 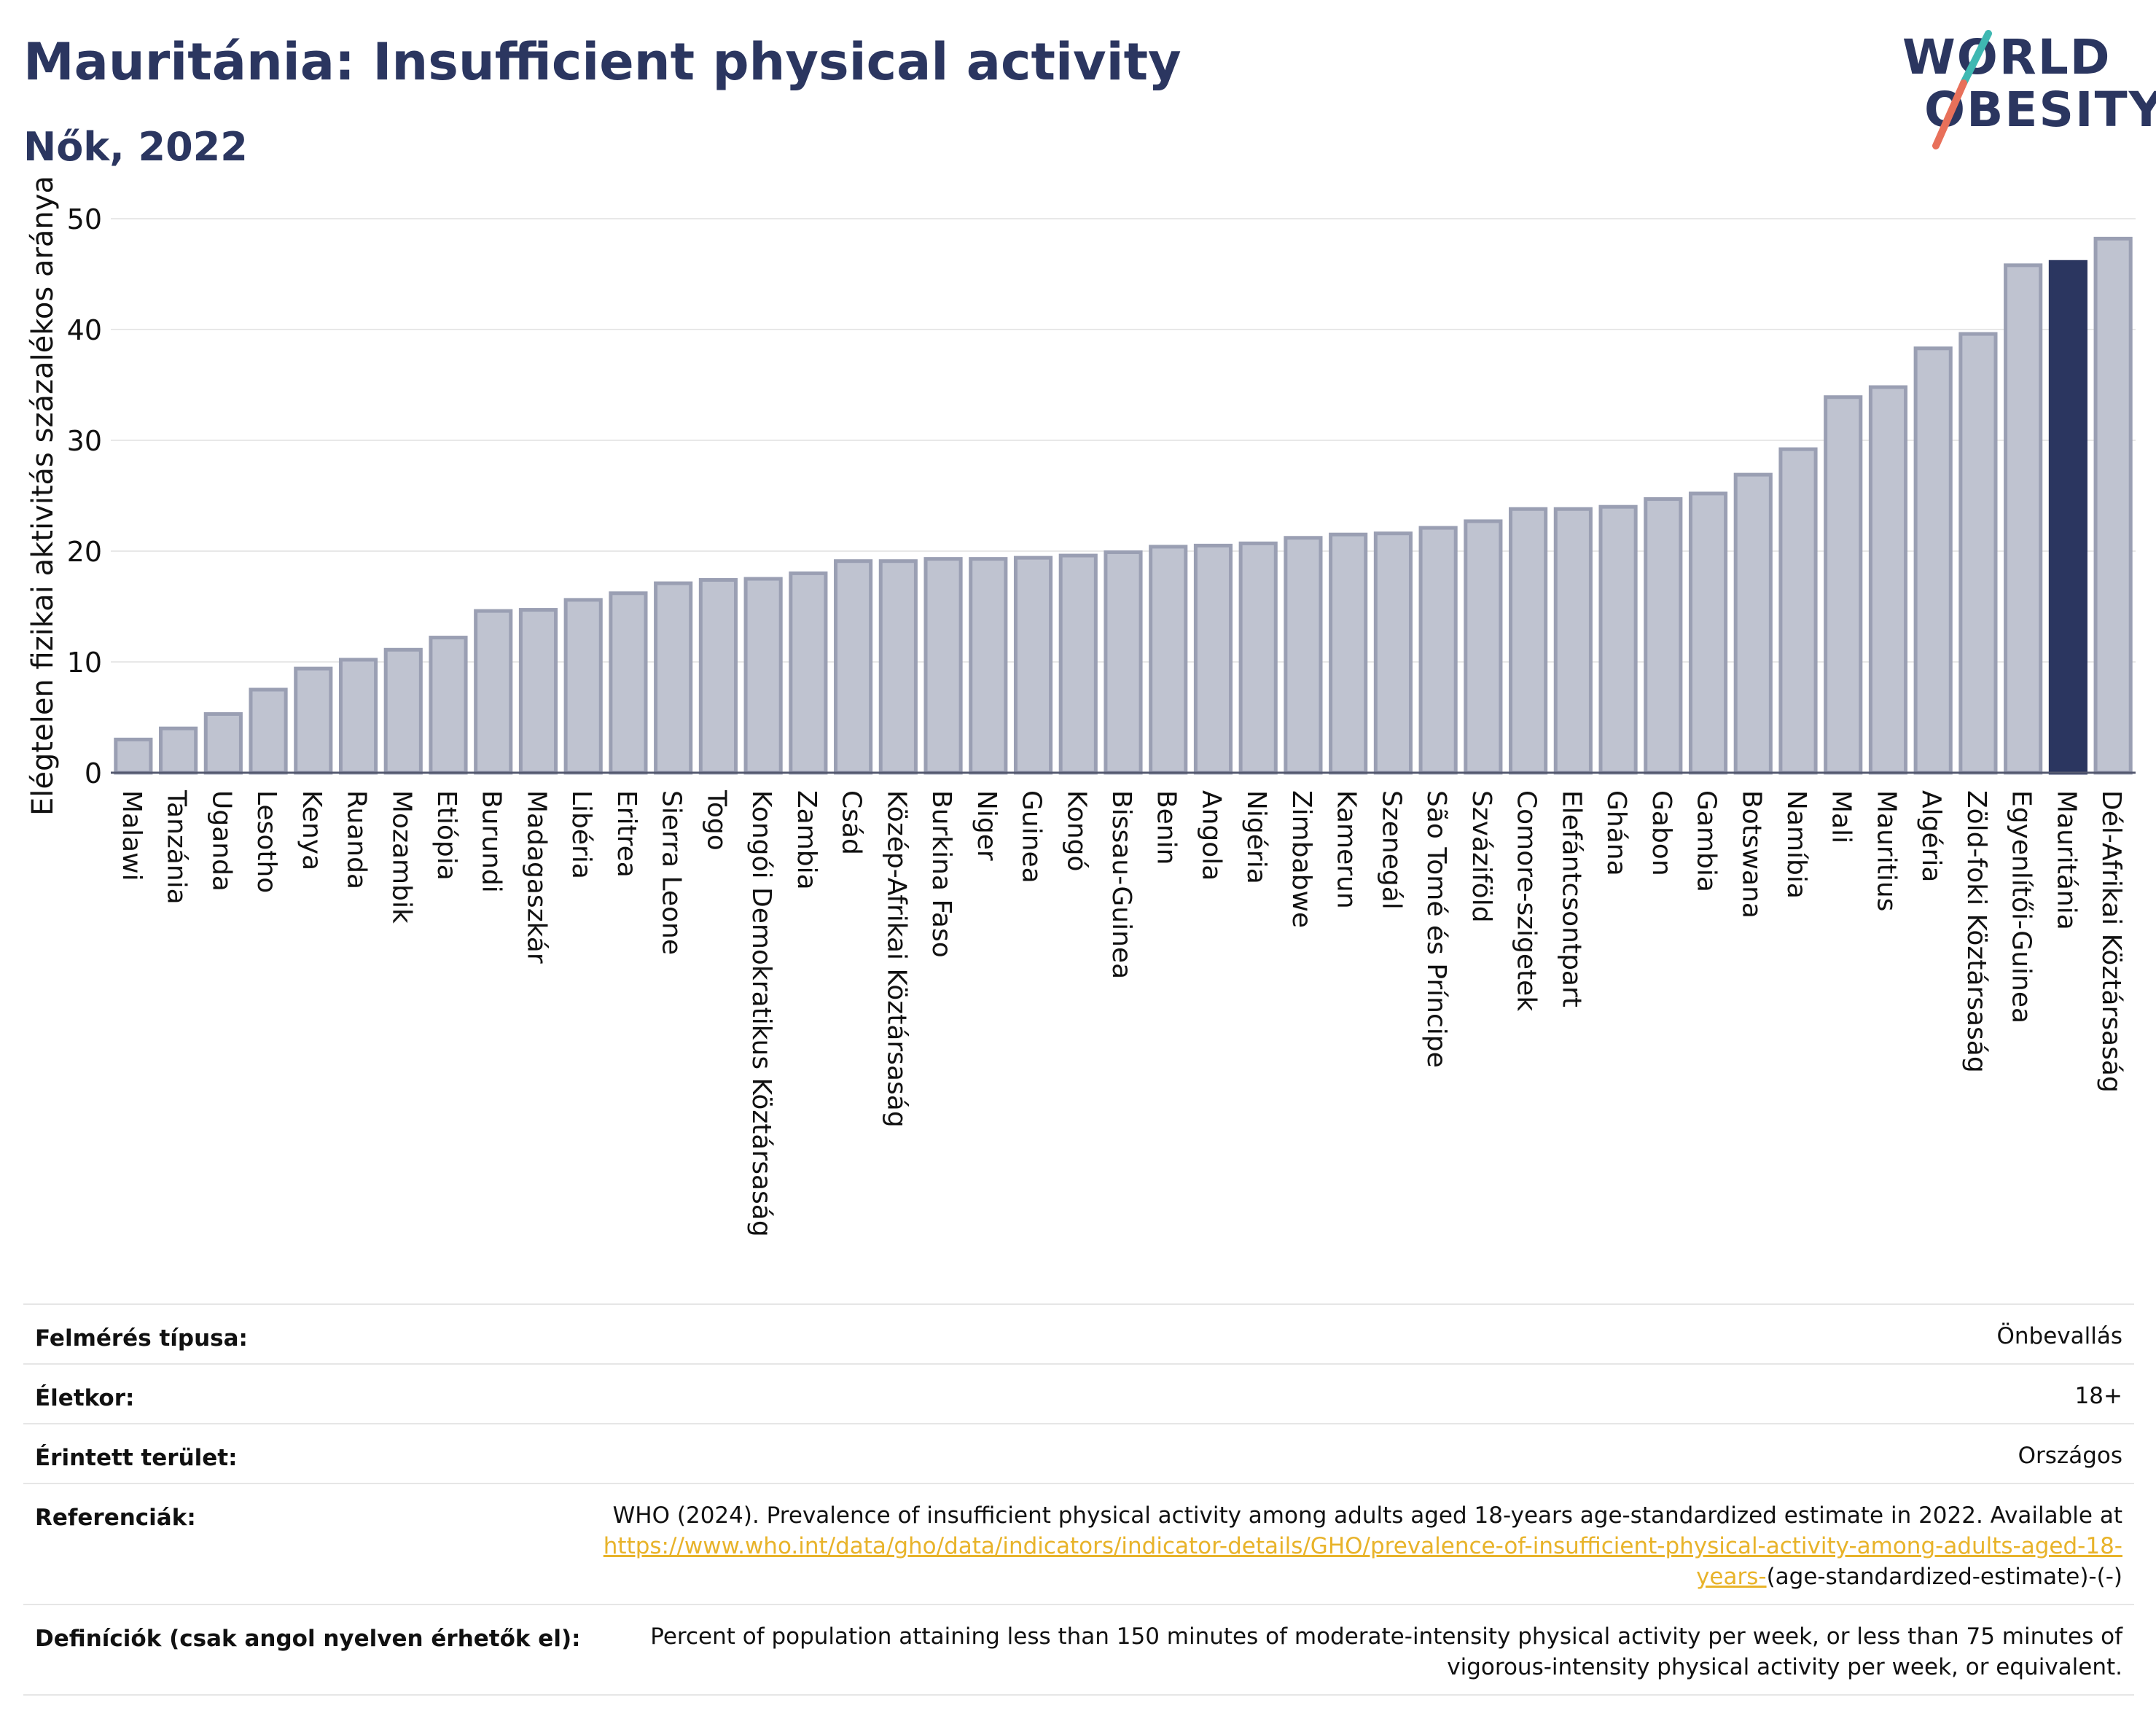 I want to click on x-tick-label: Mauritánia, so click(x=2066, y=860).